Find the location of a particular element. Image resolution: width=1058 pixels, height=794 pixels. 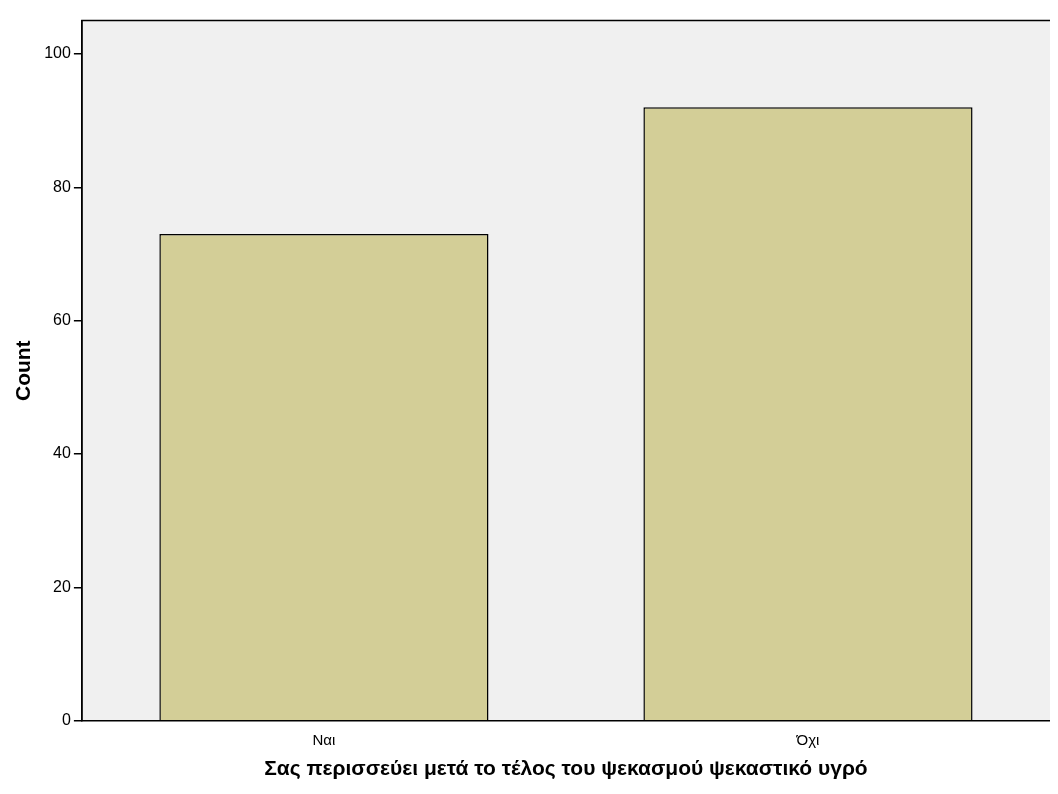

y-tick-label: 20 is located at coordinates (62, 586).